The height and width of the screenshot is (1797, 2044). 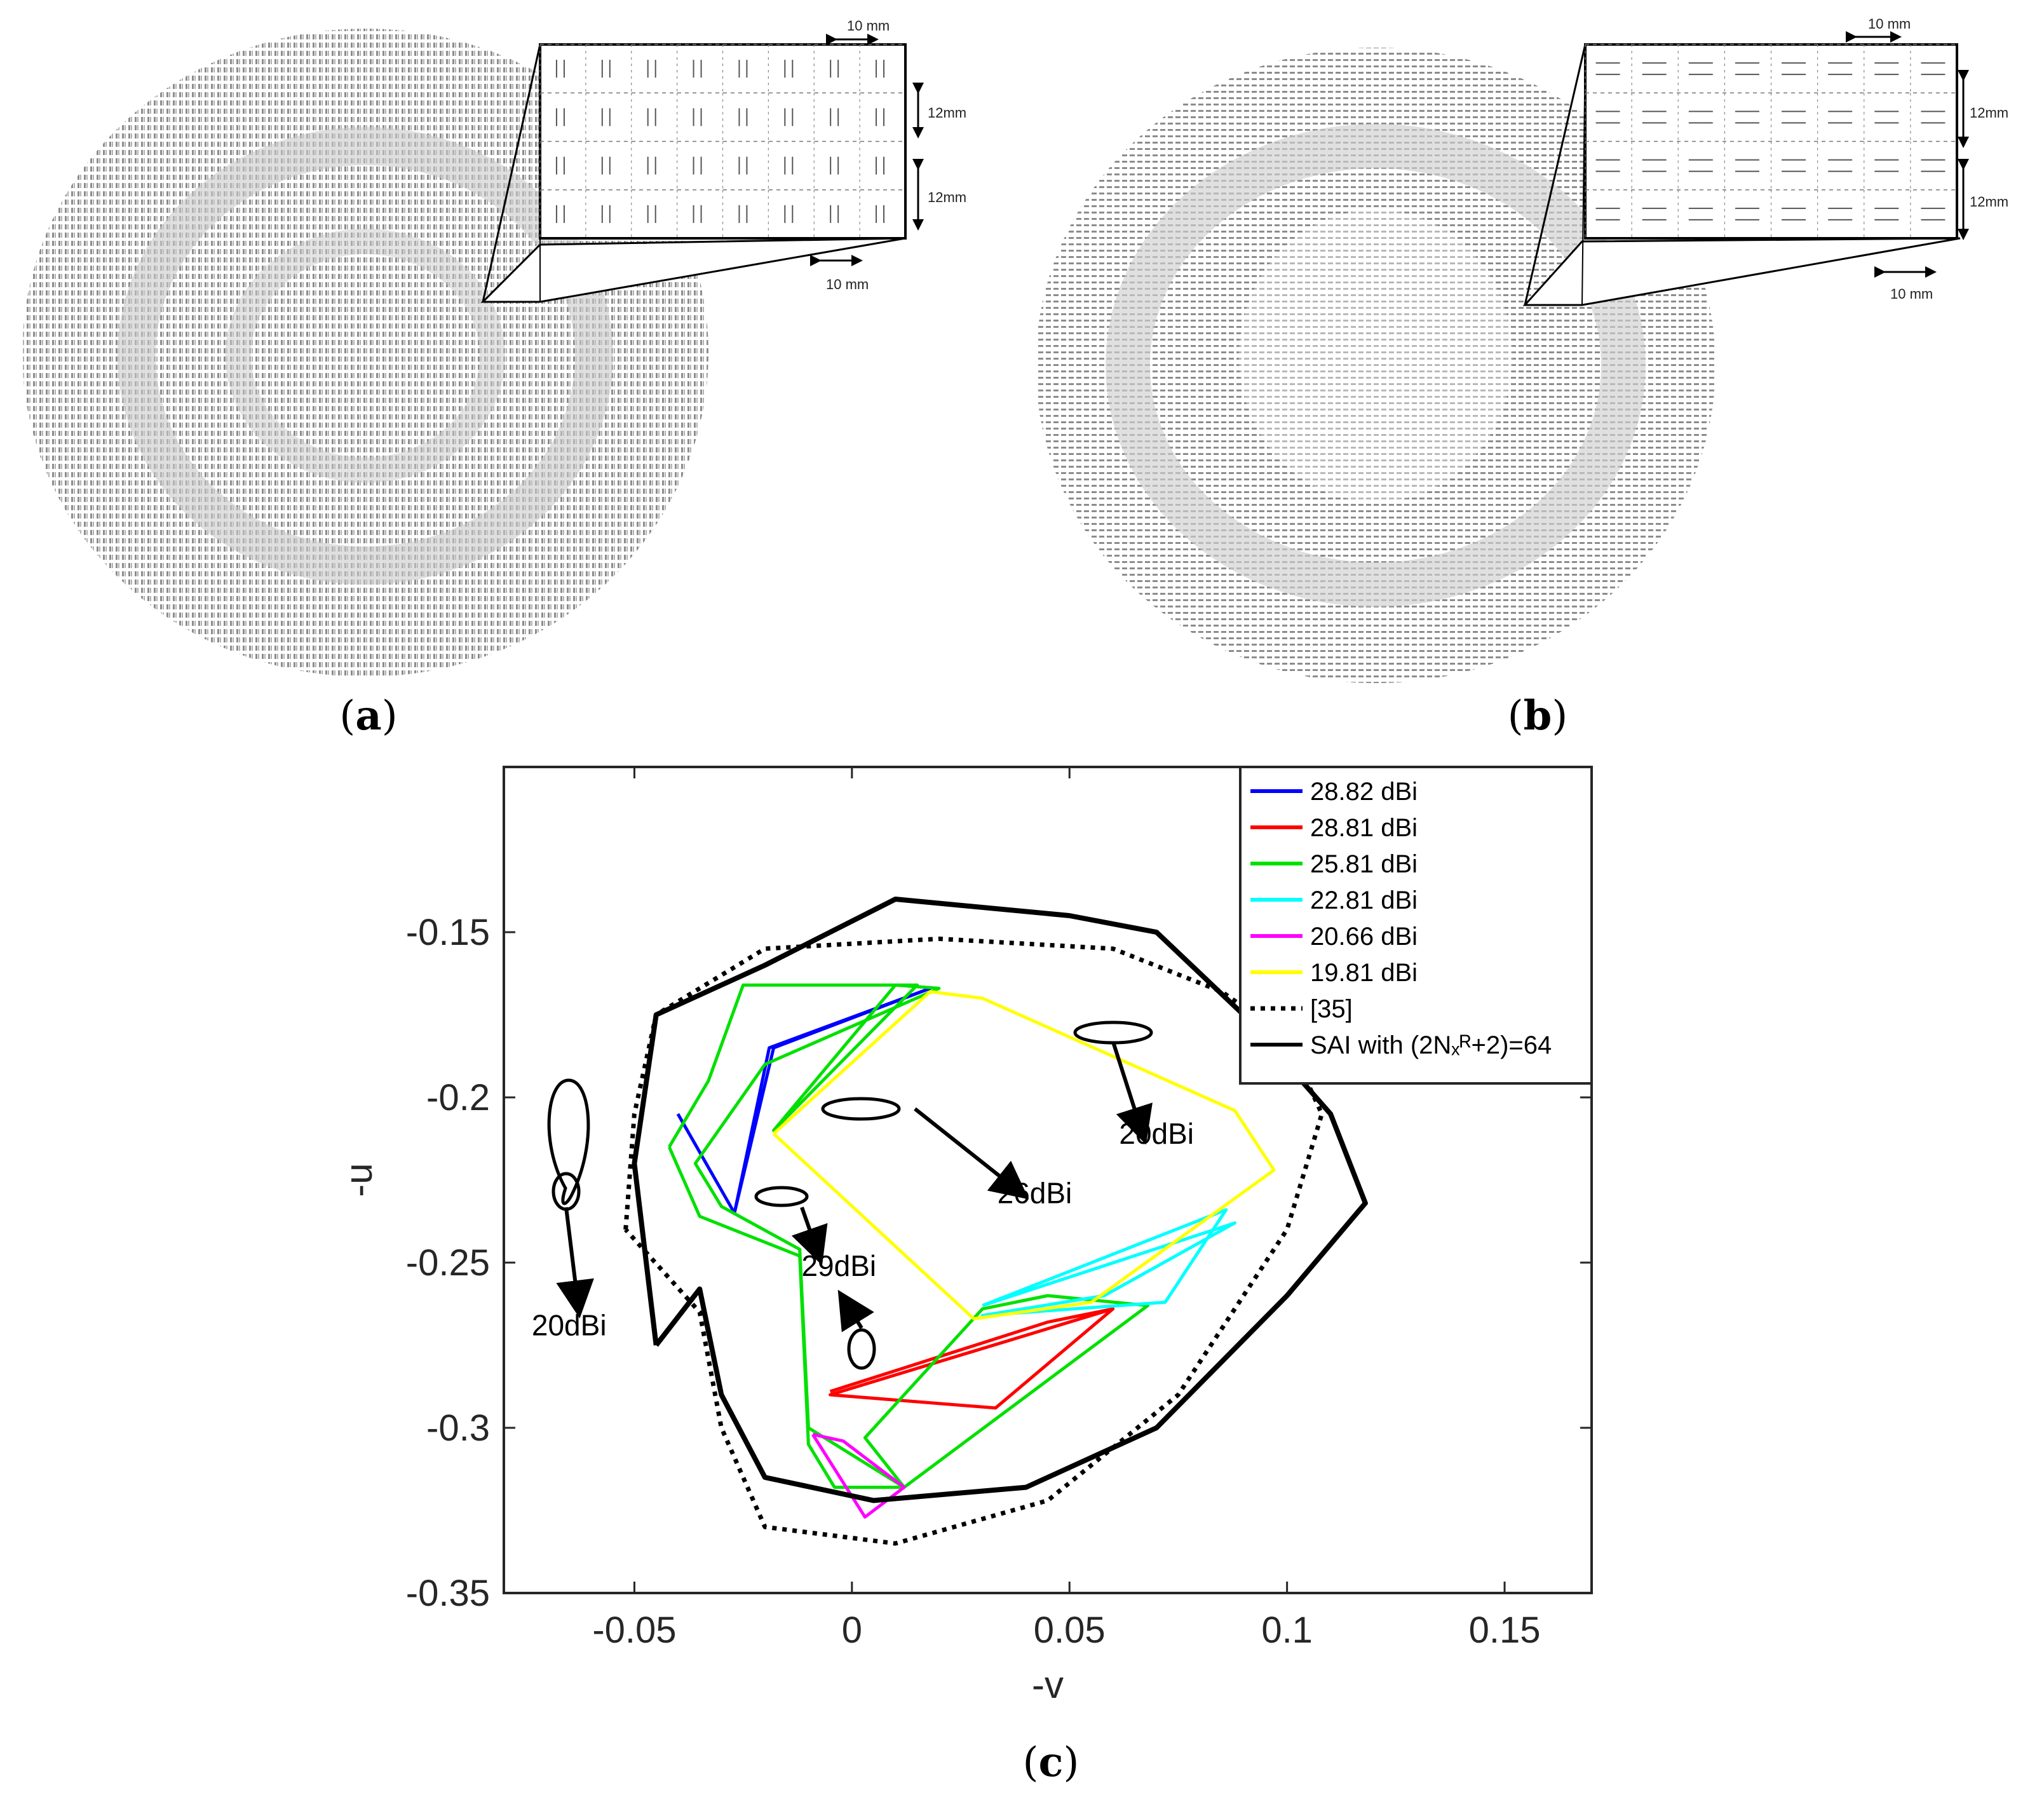 What do you see at coordinates (809, 1237) in the screenshot?
I see `arrow-29dbi` at bounding box center [809, 1237].